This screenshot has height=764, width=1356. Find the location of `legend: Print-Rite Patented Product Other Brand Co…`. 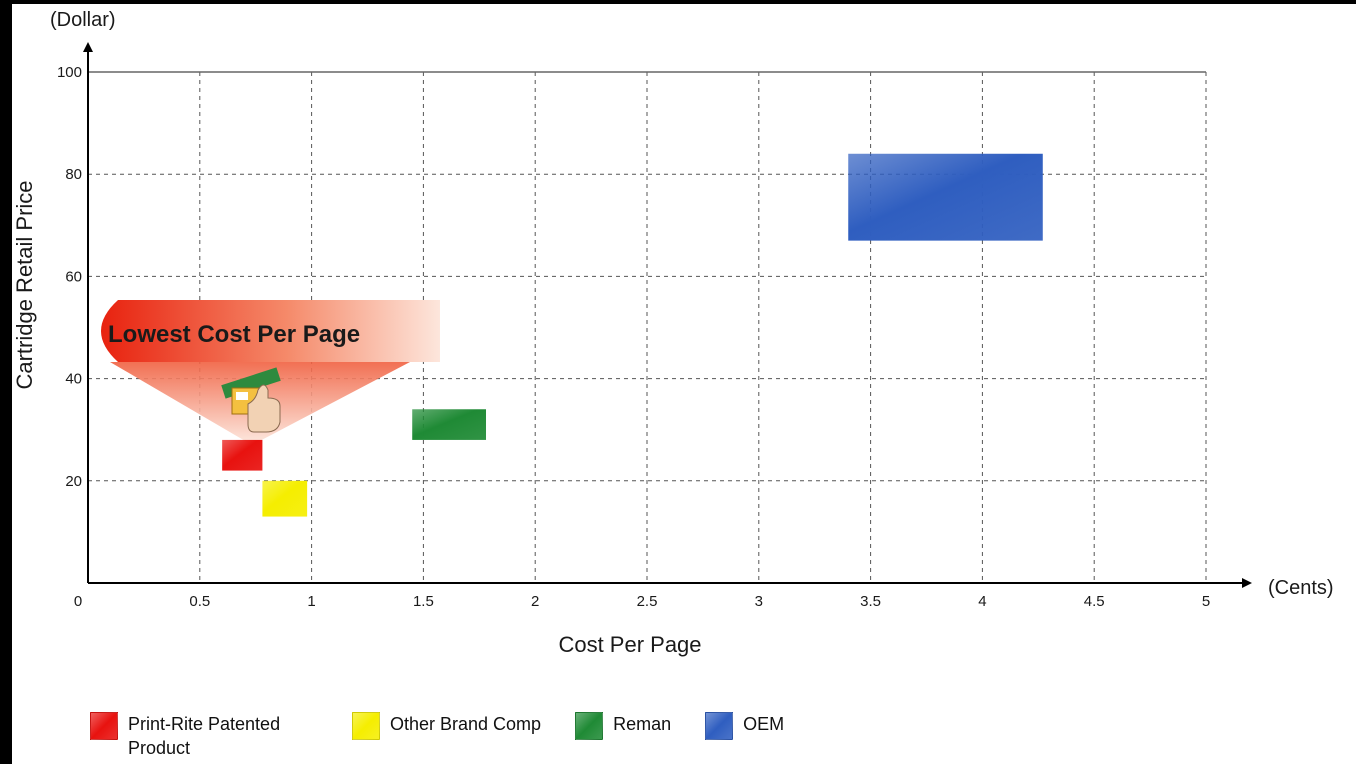

legend: Print-Rite Patented Product Other Brand Co… is located at coordinates (437, 737).